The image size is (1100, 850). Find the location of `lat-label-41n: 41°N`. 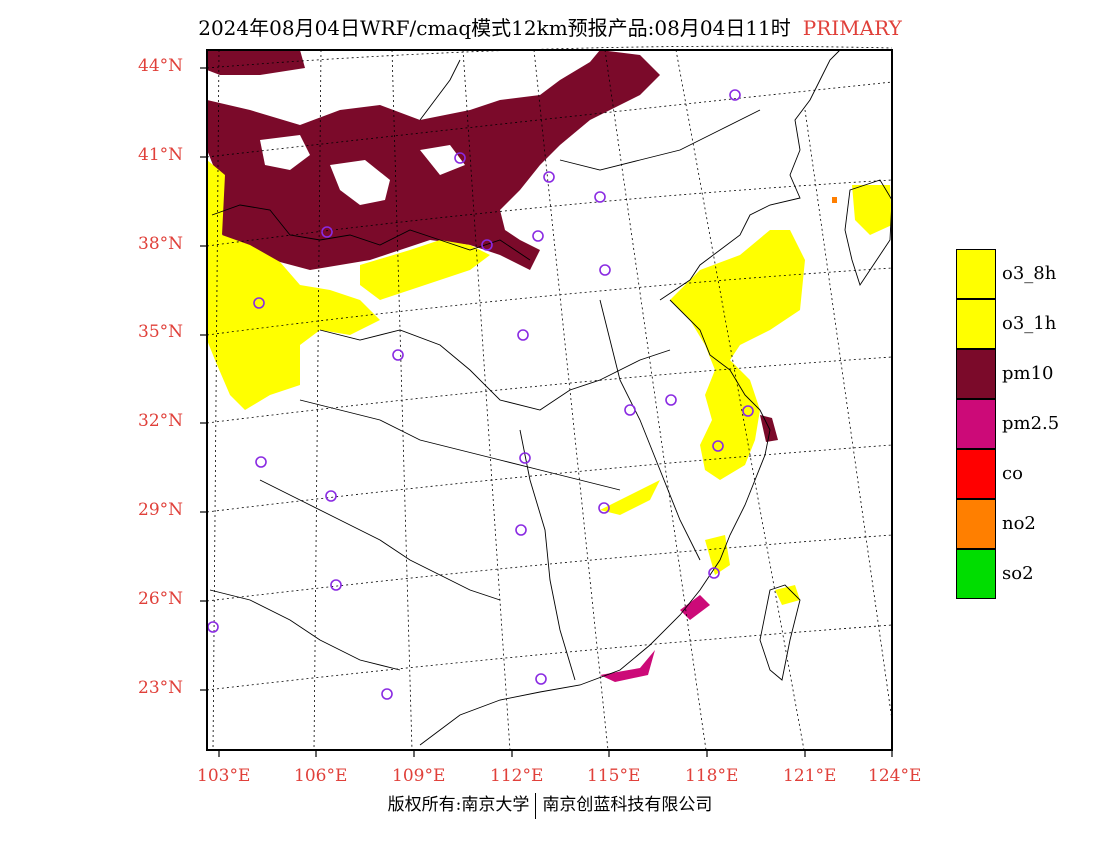

lat-label-41n: 41°N is located at coordinates (161, 155).